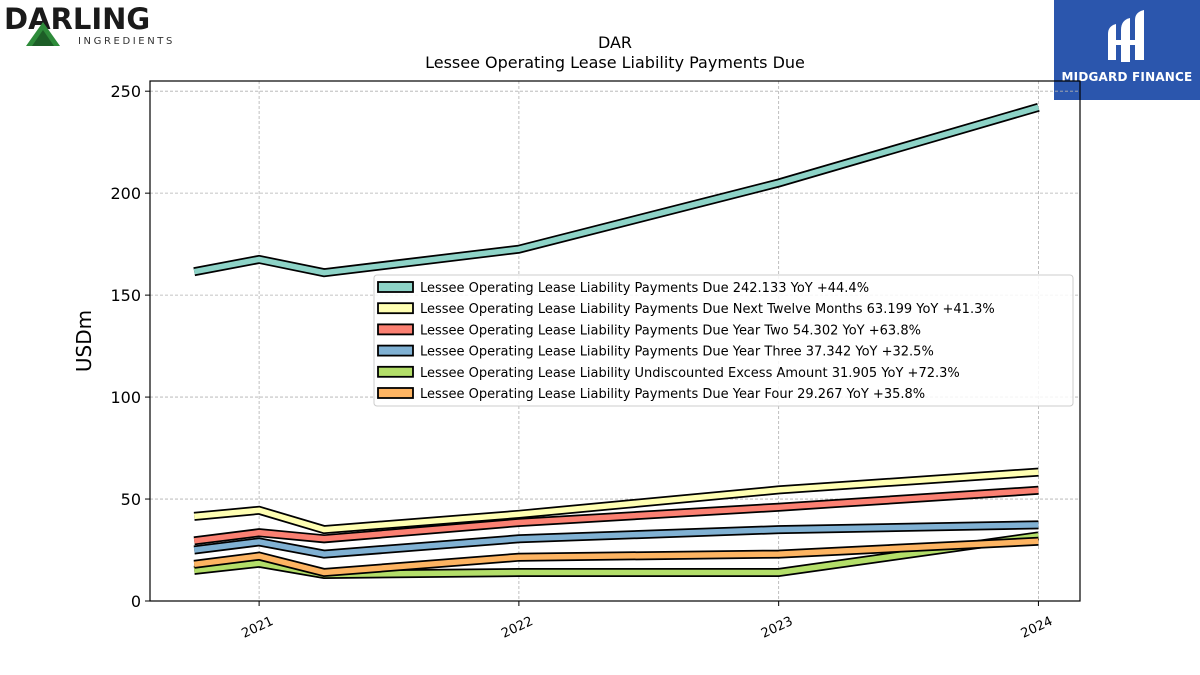 The height and width of the screenshot is (675, 1200). What do you see at coordinates (125, 91) in the screenshot?
I see `y-tick-label: 250` at bounding box center [125, 91].